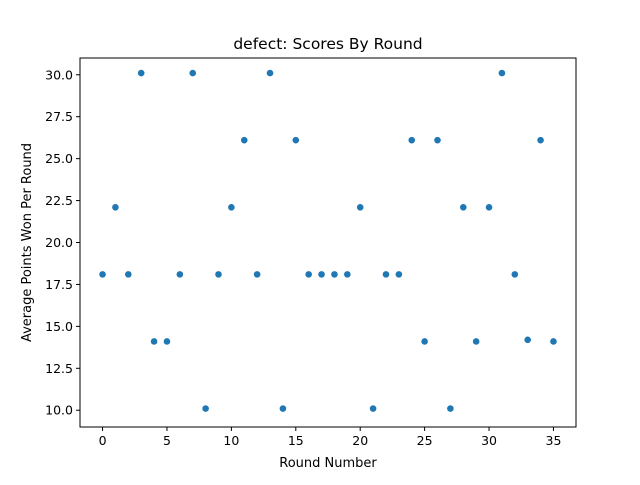 This screenshot has width=640, height=485. What do you see at coordinates (59, 326) in the screenshot?
I see `y-tick-label: 15.0` at bounding box center [59, 326].